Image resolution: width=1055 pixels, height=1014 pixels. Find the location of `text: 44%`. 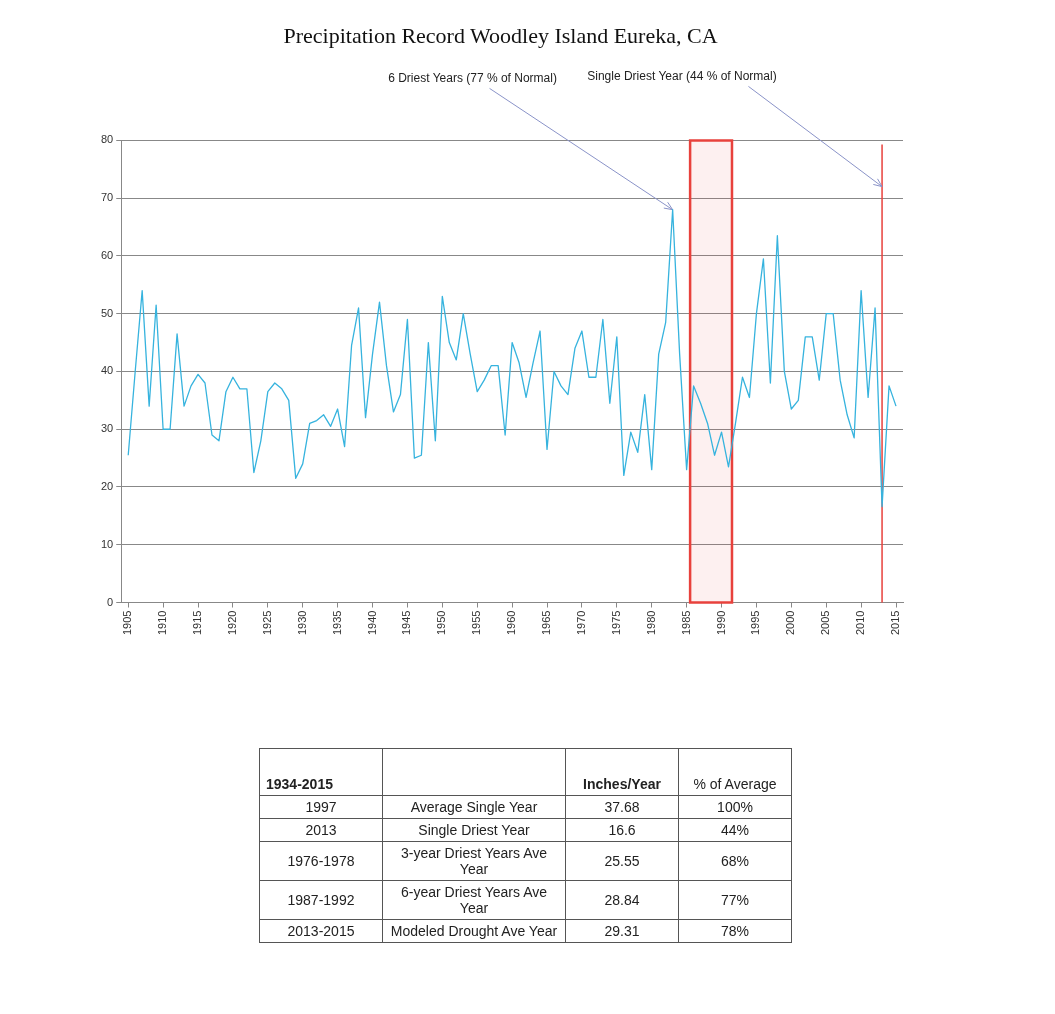

text: 44% is located at coordinates (735, 830).